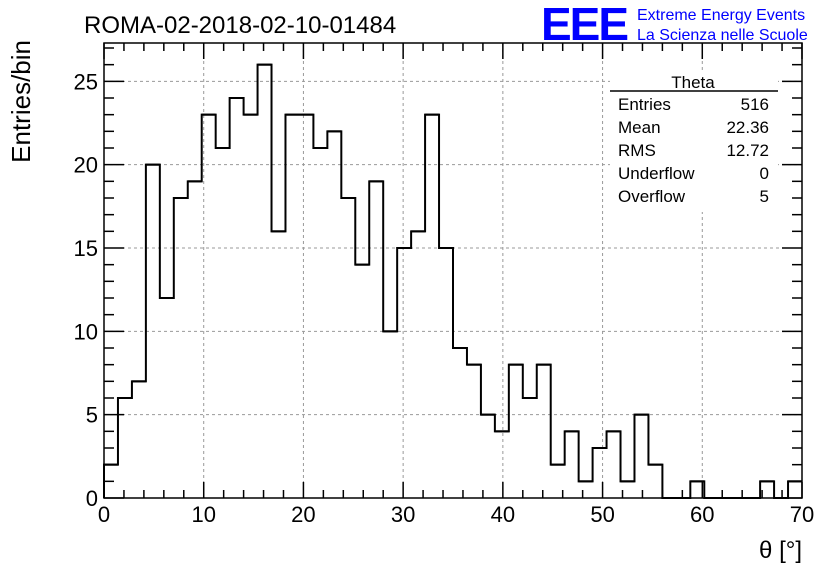  What do you see at coordinates (702, 514) in the screenshot?
I see `x-tick-label: 60` at bounding box center [702, 514].